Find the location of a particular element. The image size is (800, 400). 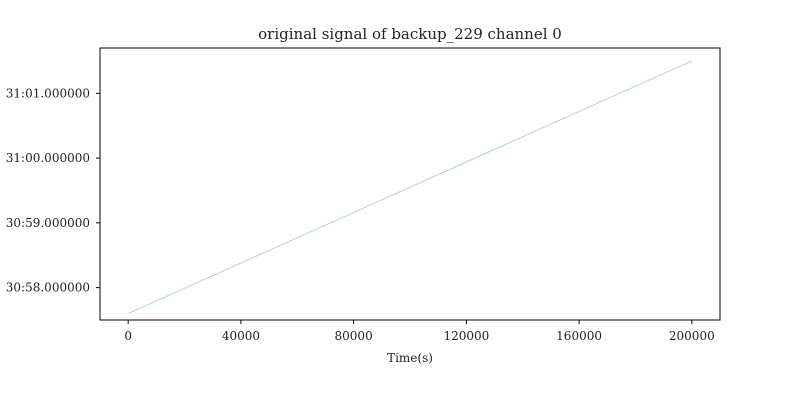

x-tick-label: 120000 is located at coordinates (466, 336).